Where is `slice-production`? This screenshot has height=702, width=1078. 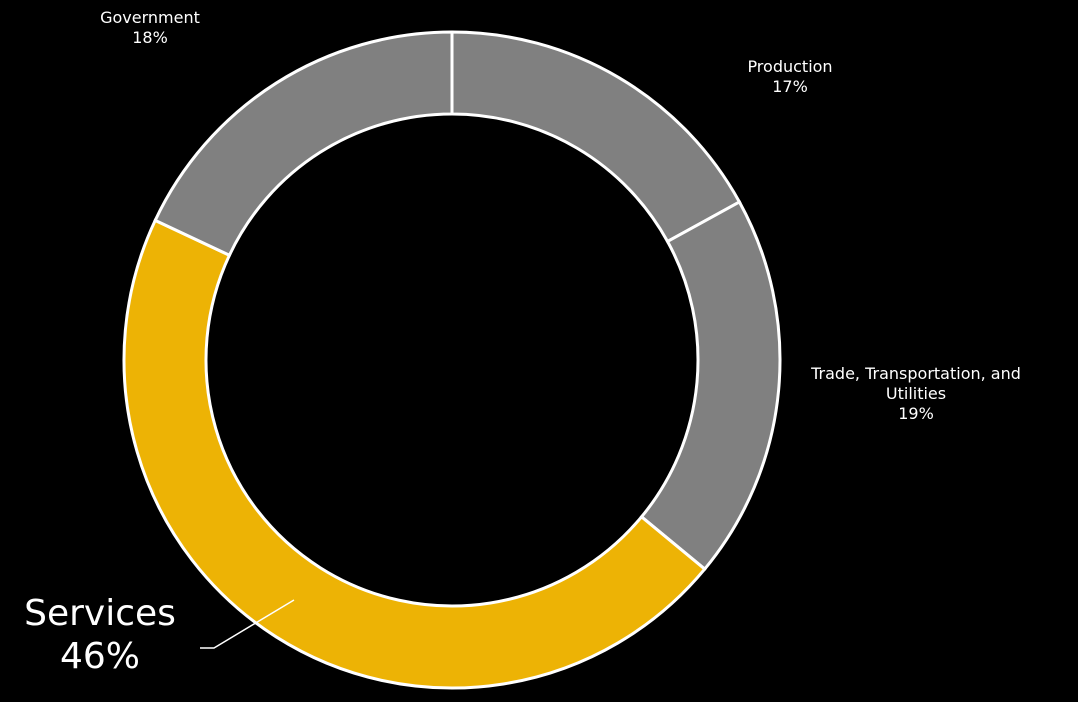 slice-production is located at coordinates (596, 137).